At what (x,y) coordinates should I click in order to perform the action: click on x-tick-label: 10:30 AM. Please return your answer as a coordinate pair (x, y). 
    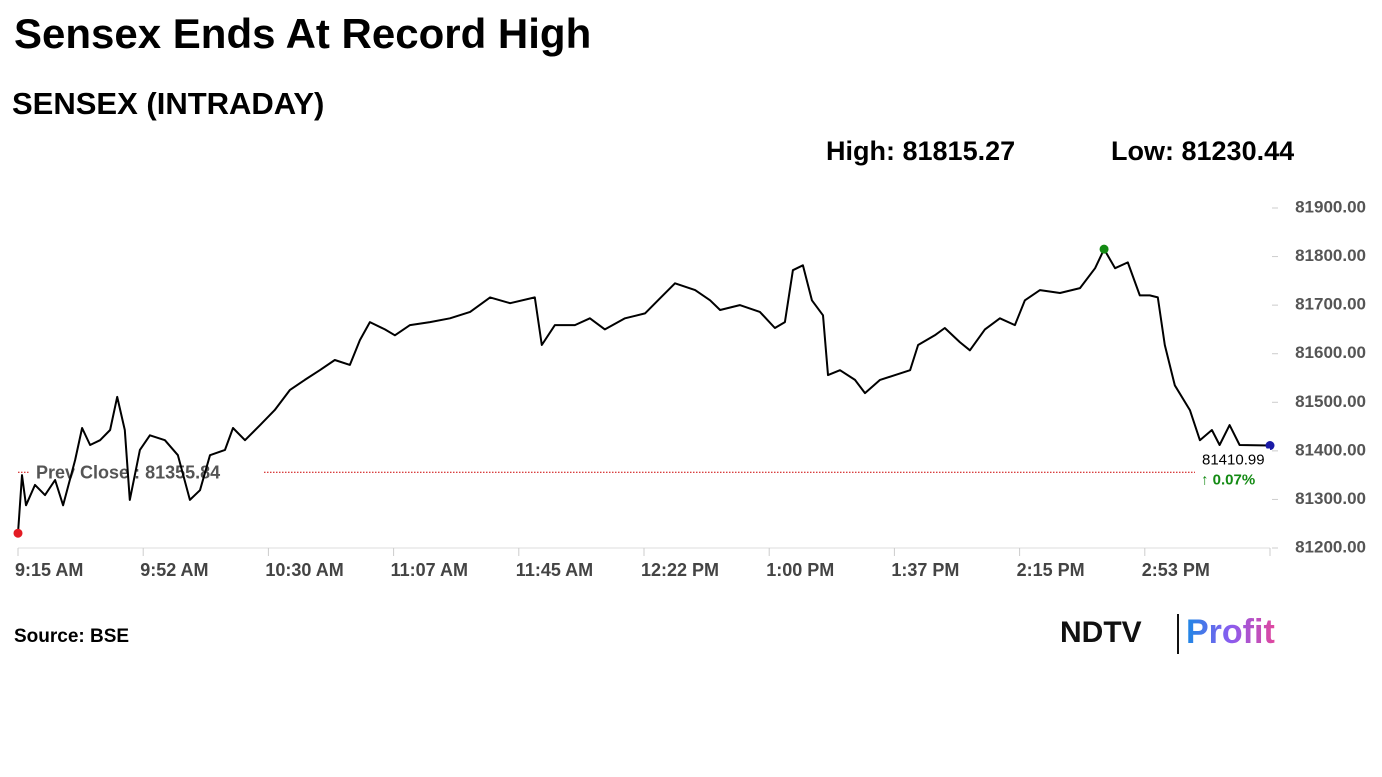
    Looking at the image, I should click on (304, 570).